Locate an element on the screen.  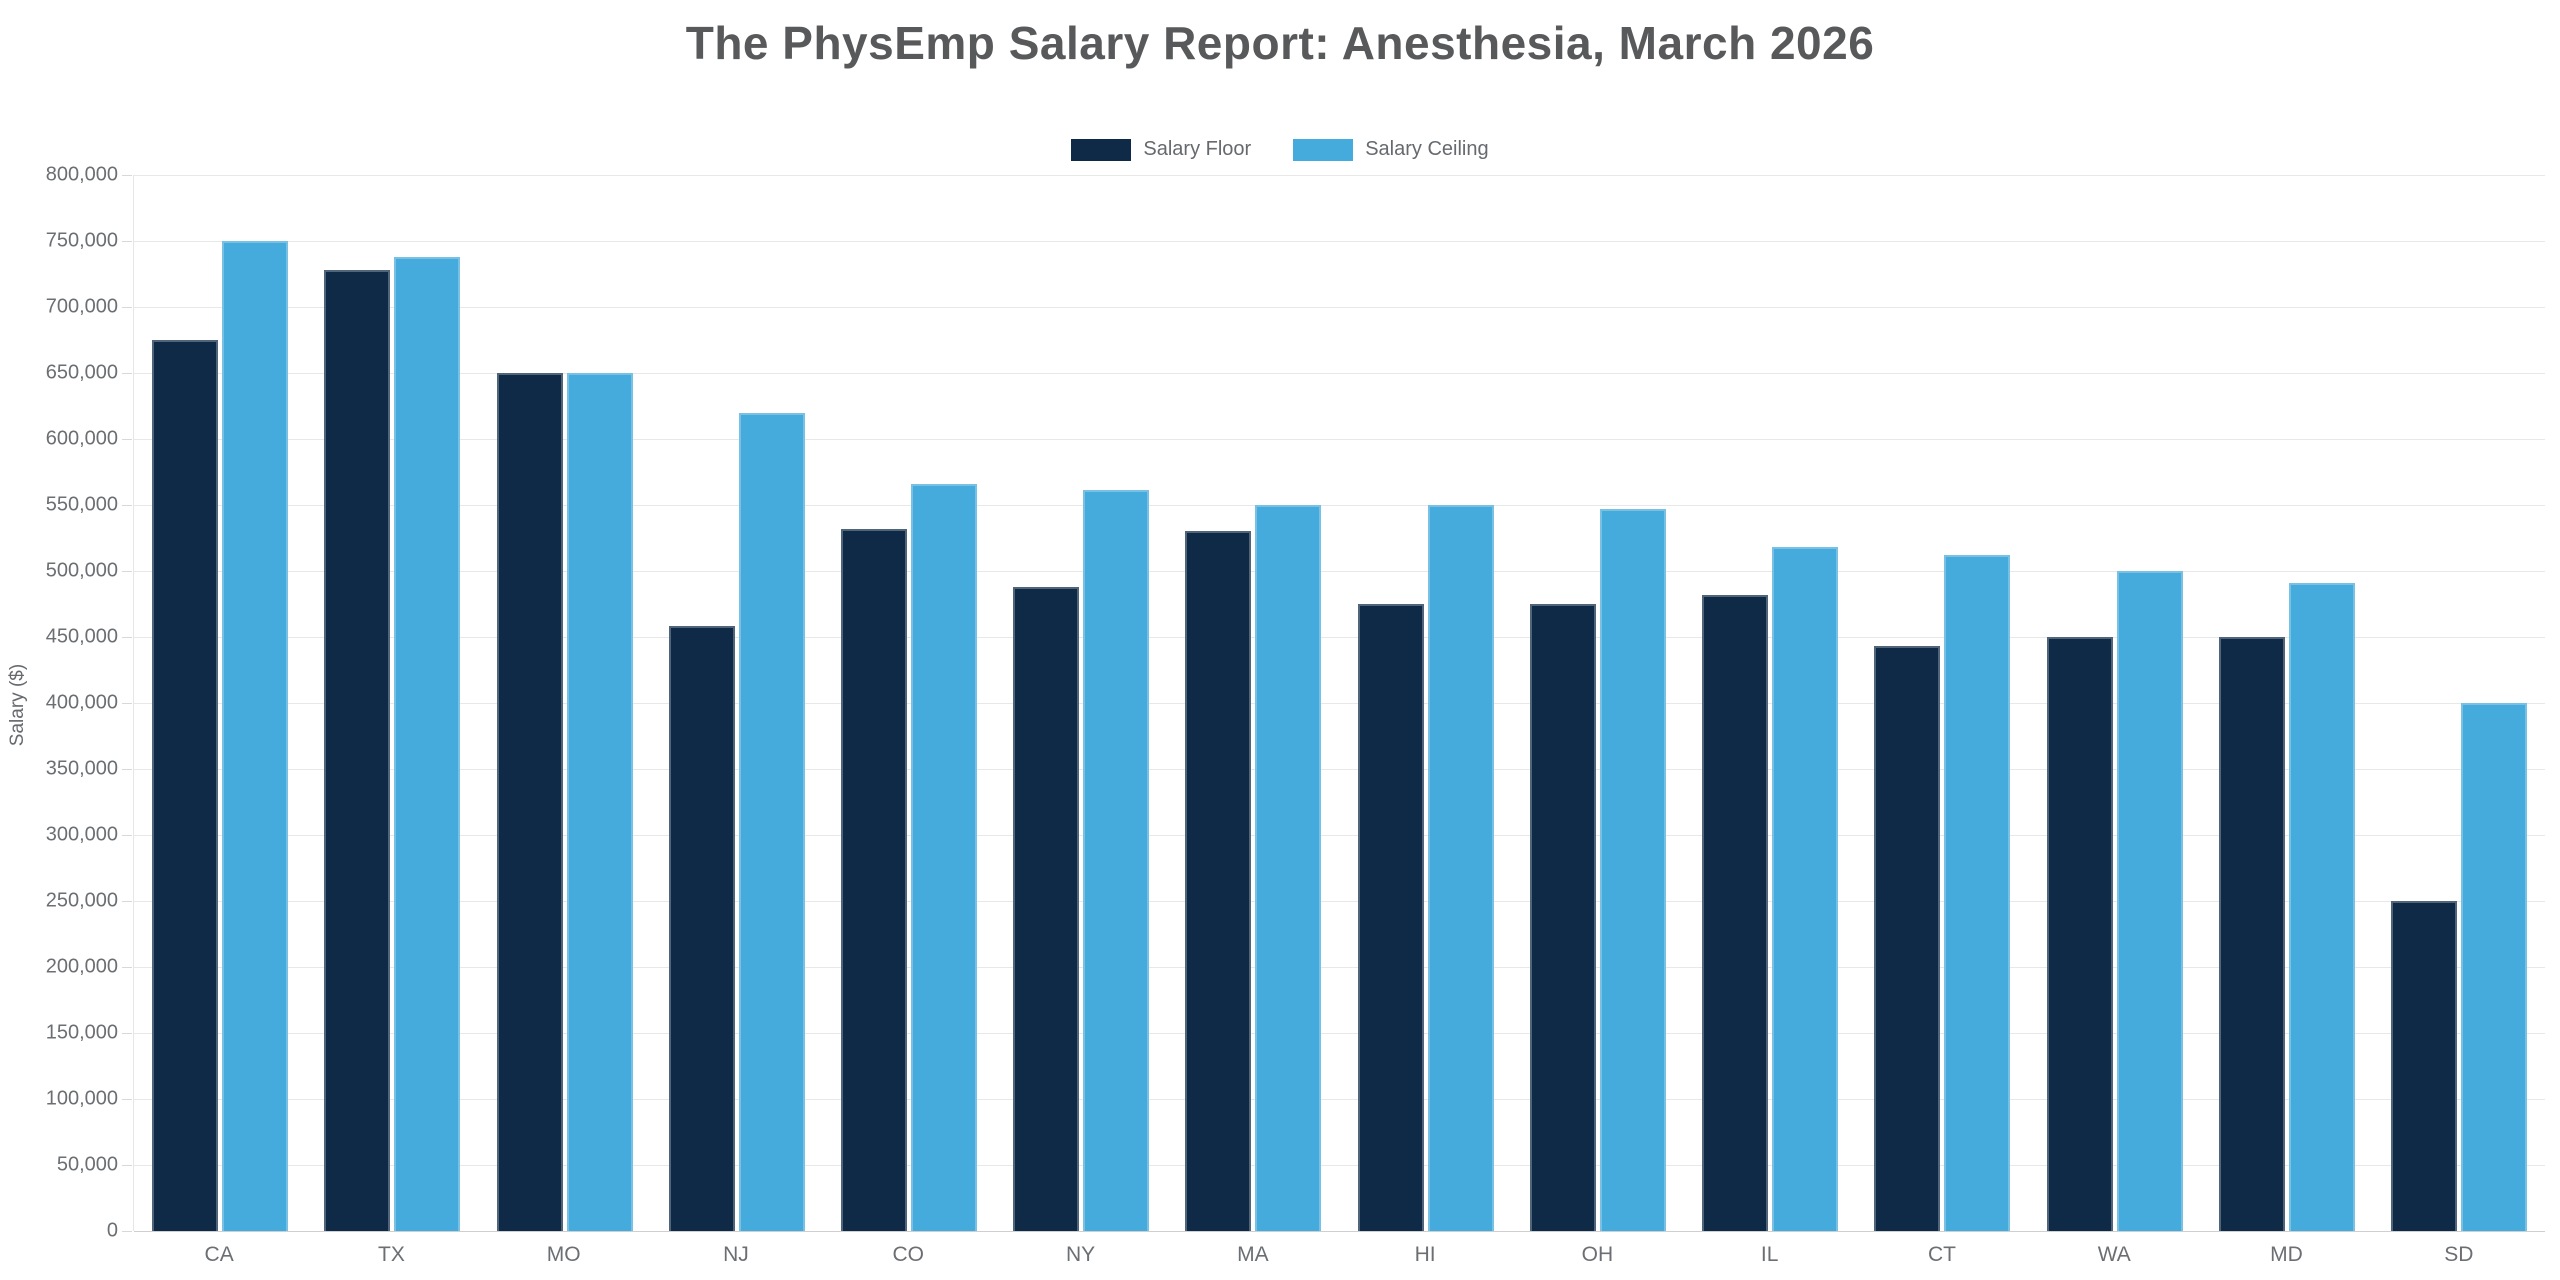
x-tick-label-NY: NY is located at coordinates (1080, 1254).